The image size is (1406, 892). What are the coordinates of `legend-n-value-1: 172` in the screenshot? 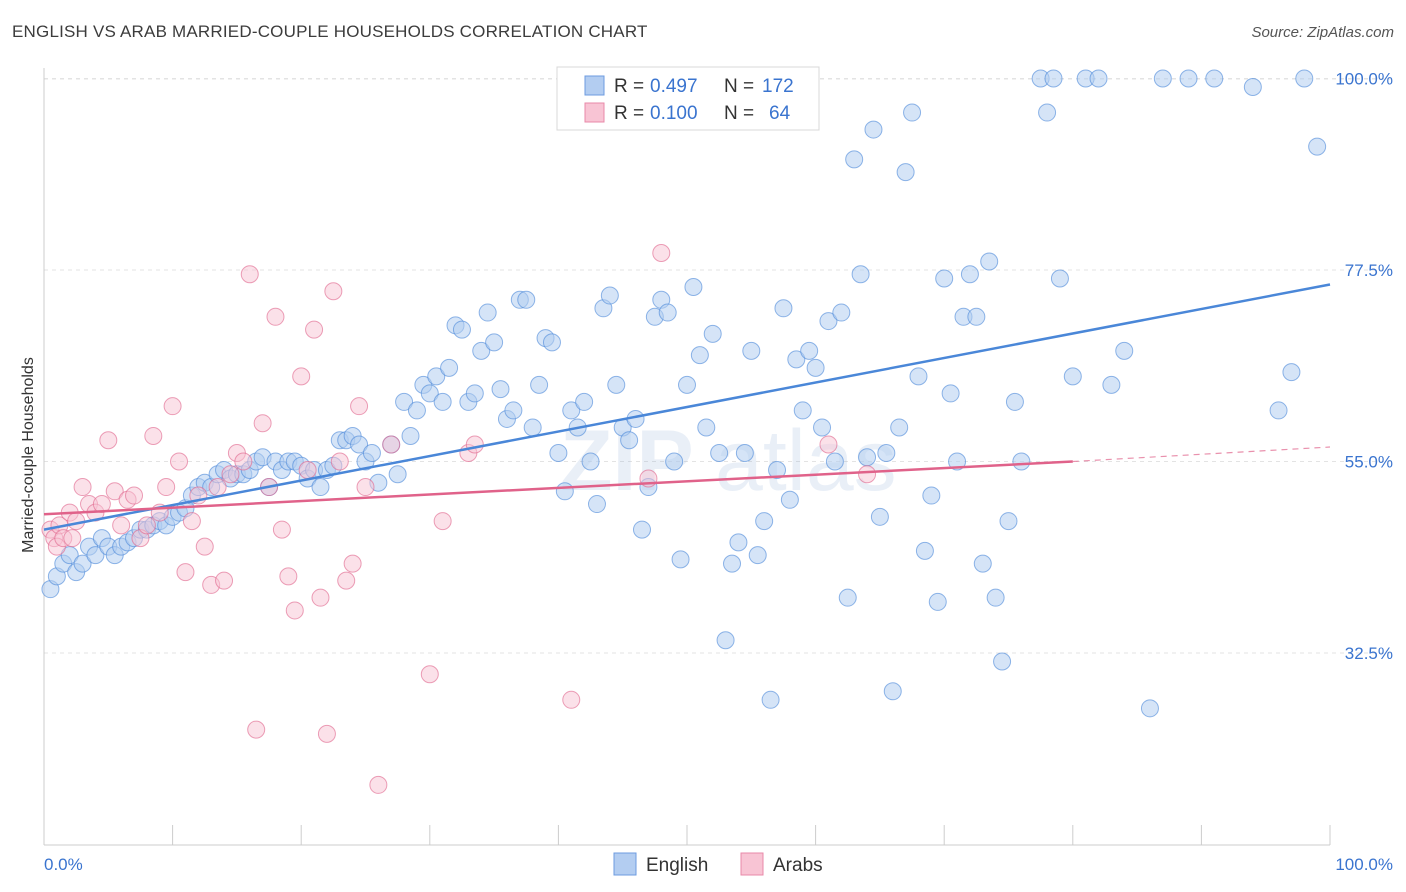 It's located at (778, 86).